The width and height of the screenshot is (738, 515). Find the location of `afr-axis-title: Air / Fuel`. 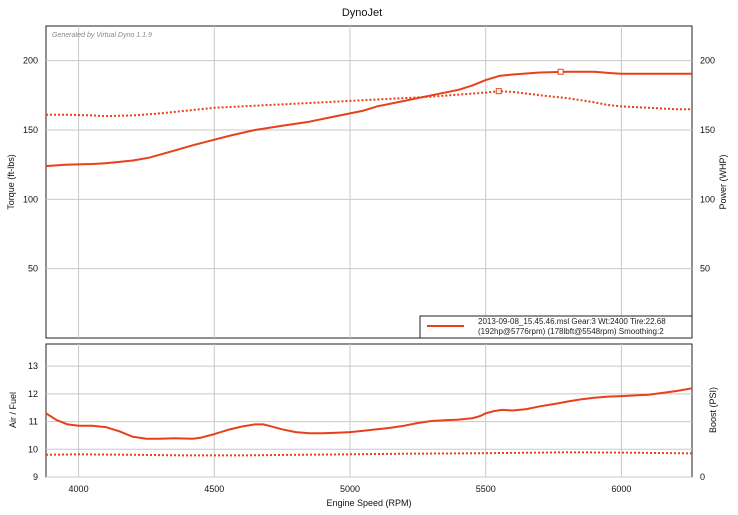

afr-axis-title: Air / Fuel is located at coordinates (13, 410).